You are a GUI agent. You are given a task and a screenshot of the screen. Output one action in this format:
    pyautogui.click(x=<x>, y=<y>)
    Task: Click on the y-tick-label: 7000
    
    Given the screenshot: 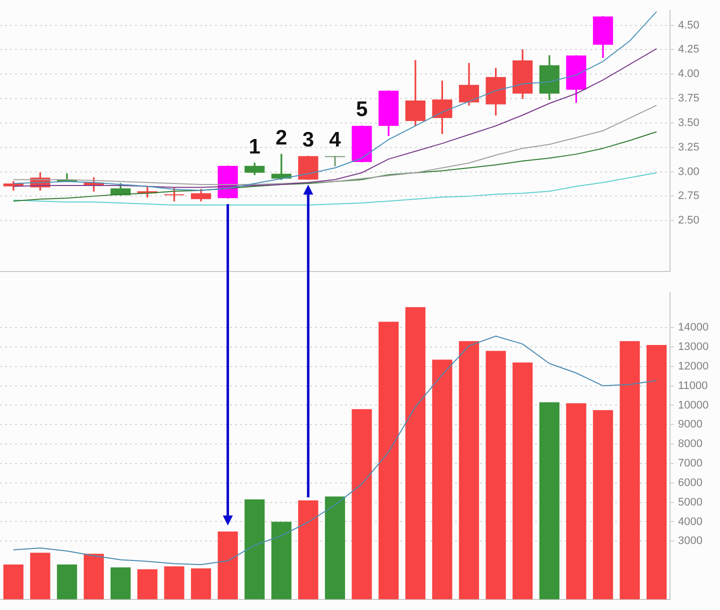 What is the action you would take?
    pyautogui.click(x=690, y=464)
    